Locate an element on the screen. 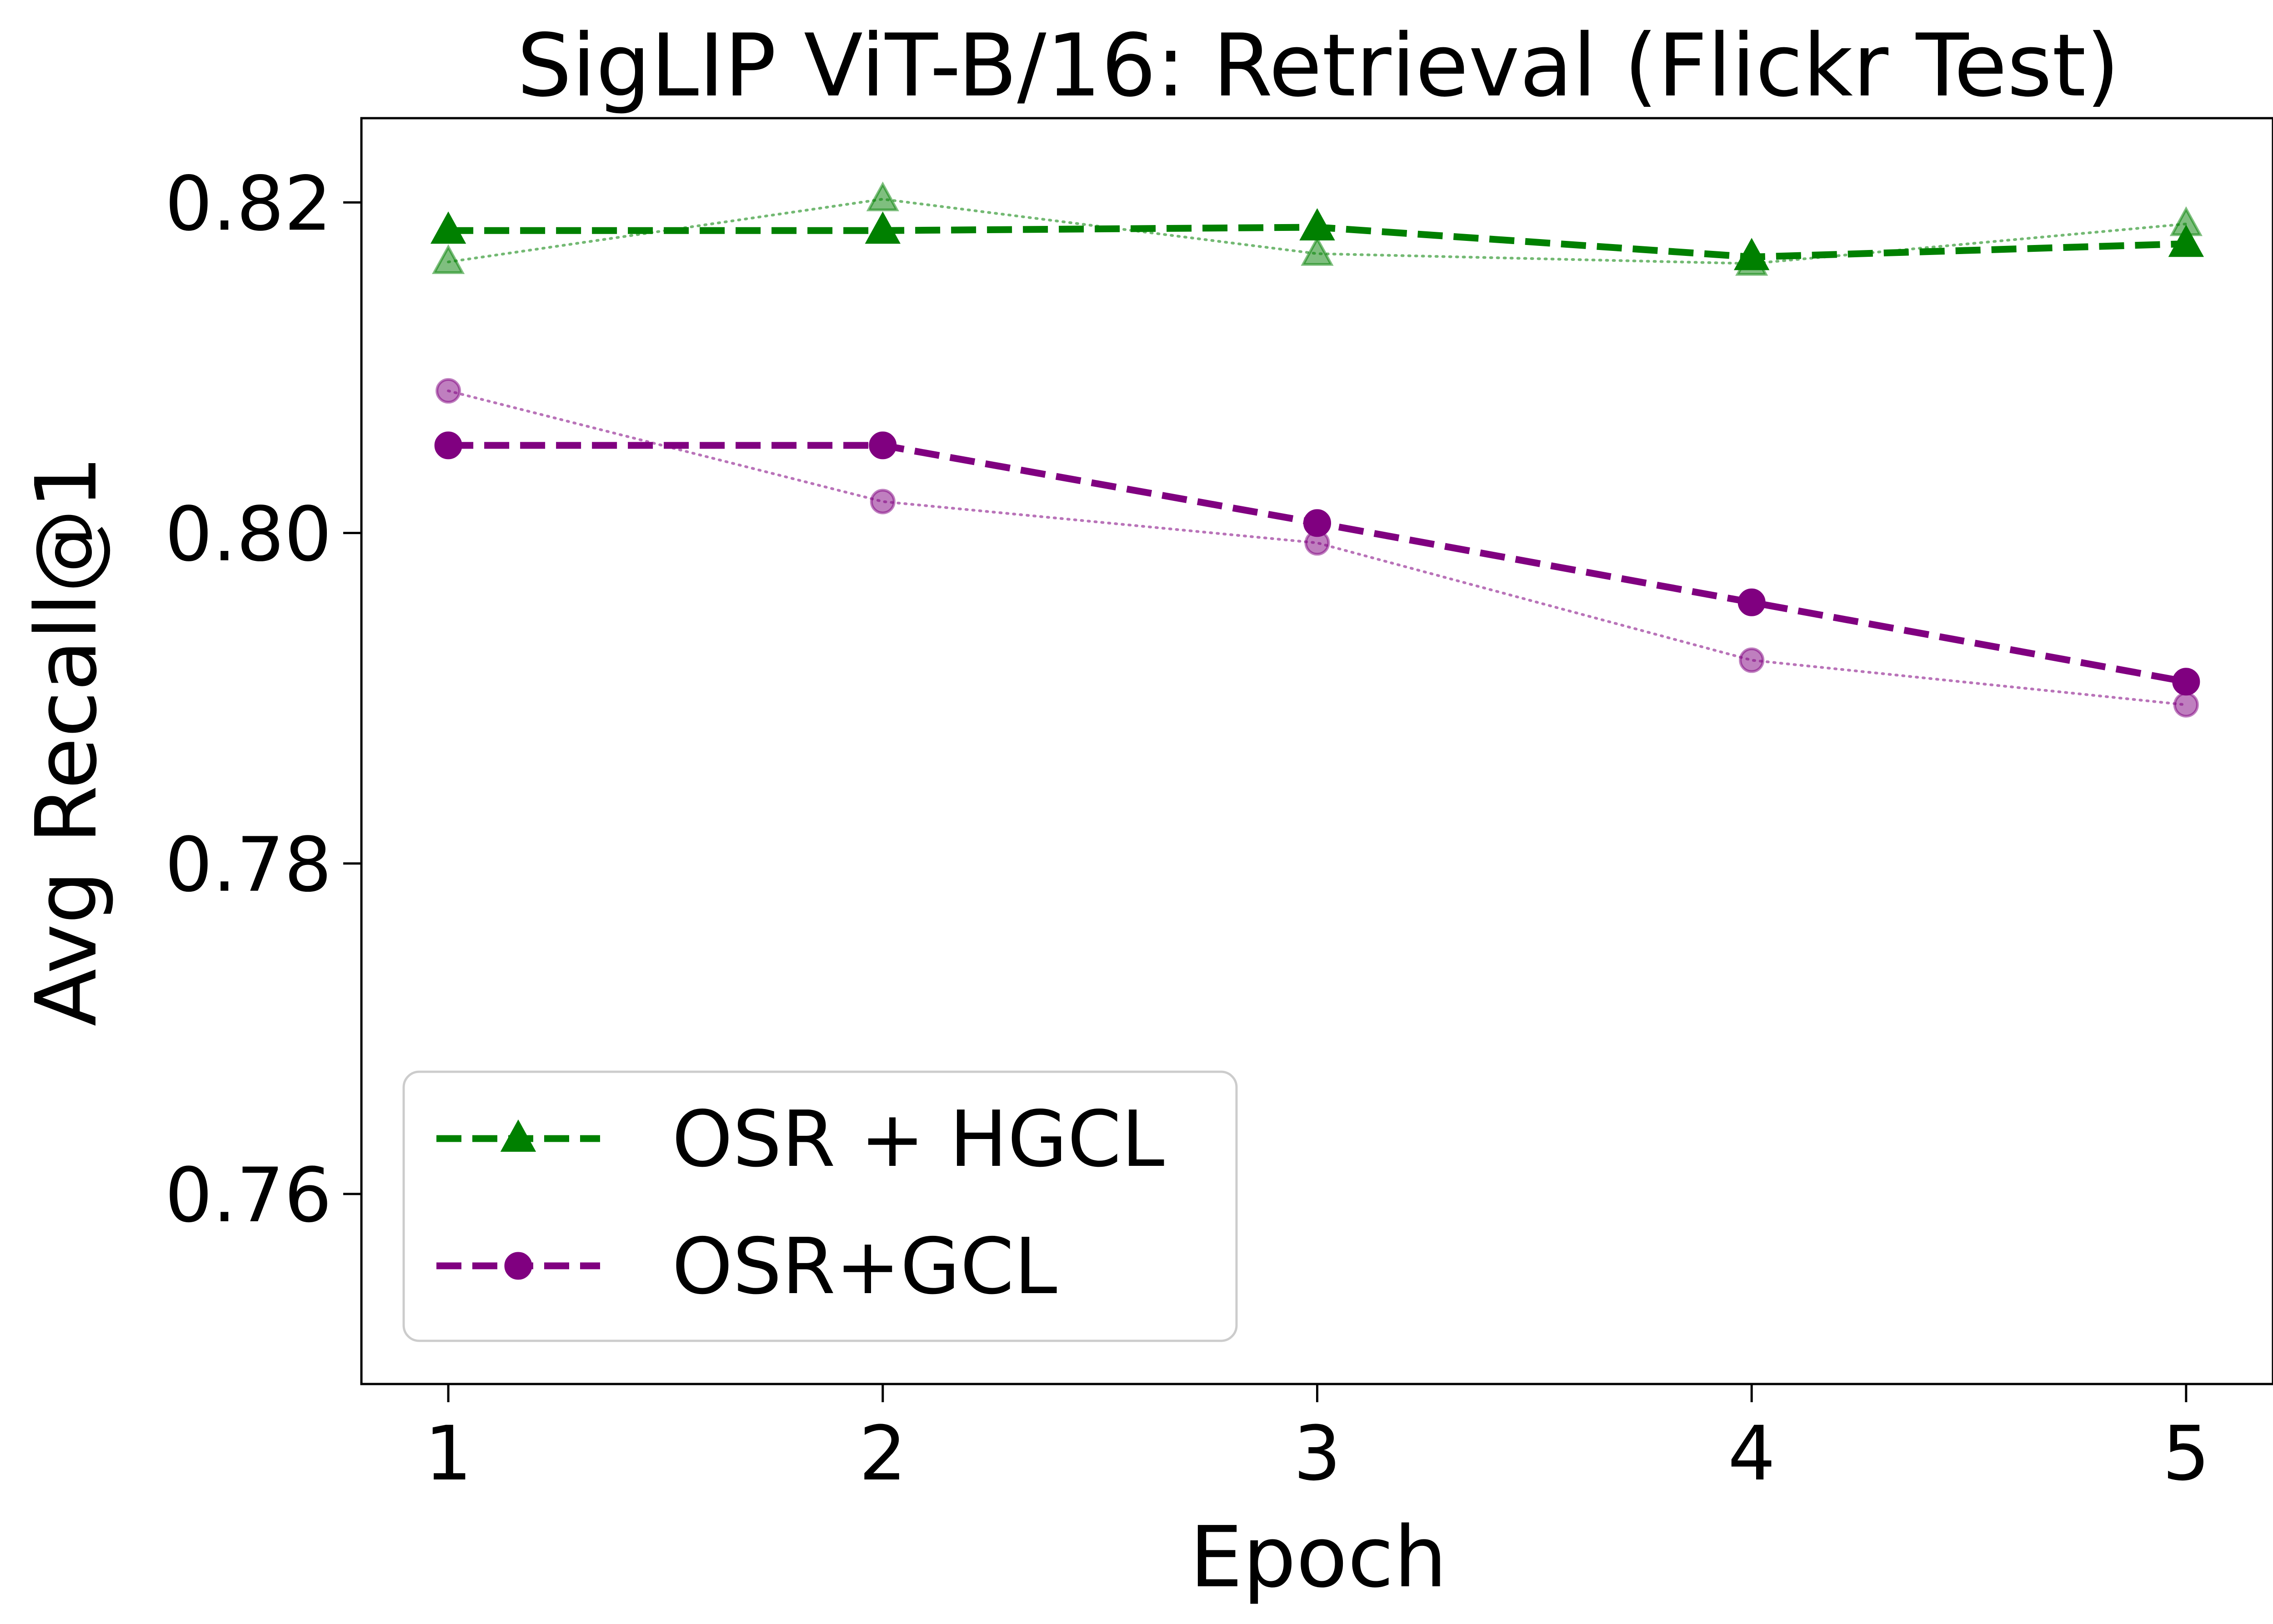  x-tick-label-1: 1 is located at coordinates (448, 1453).